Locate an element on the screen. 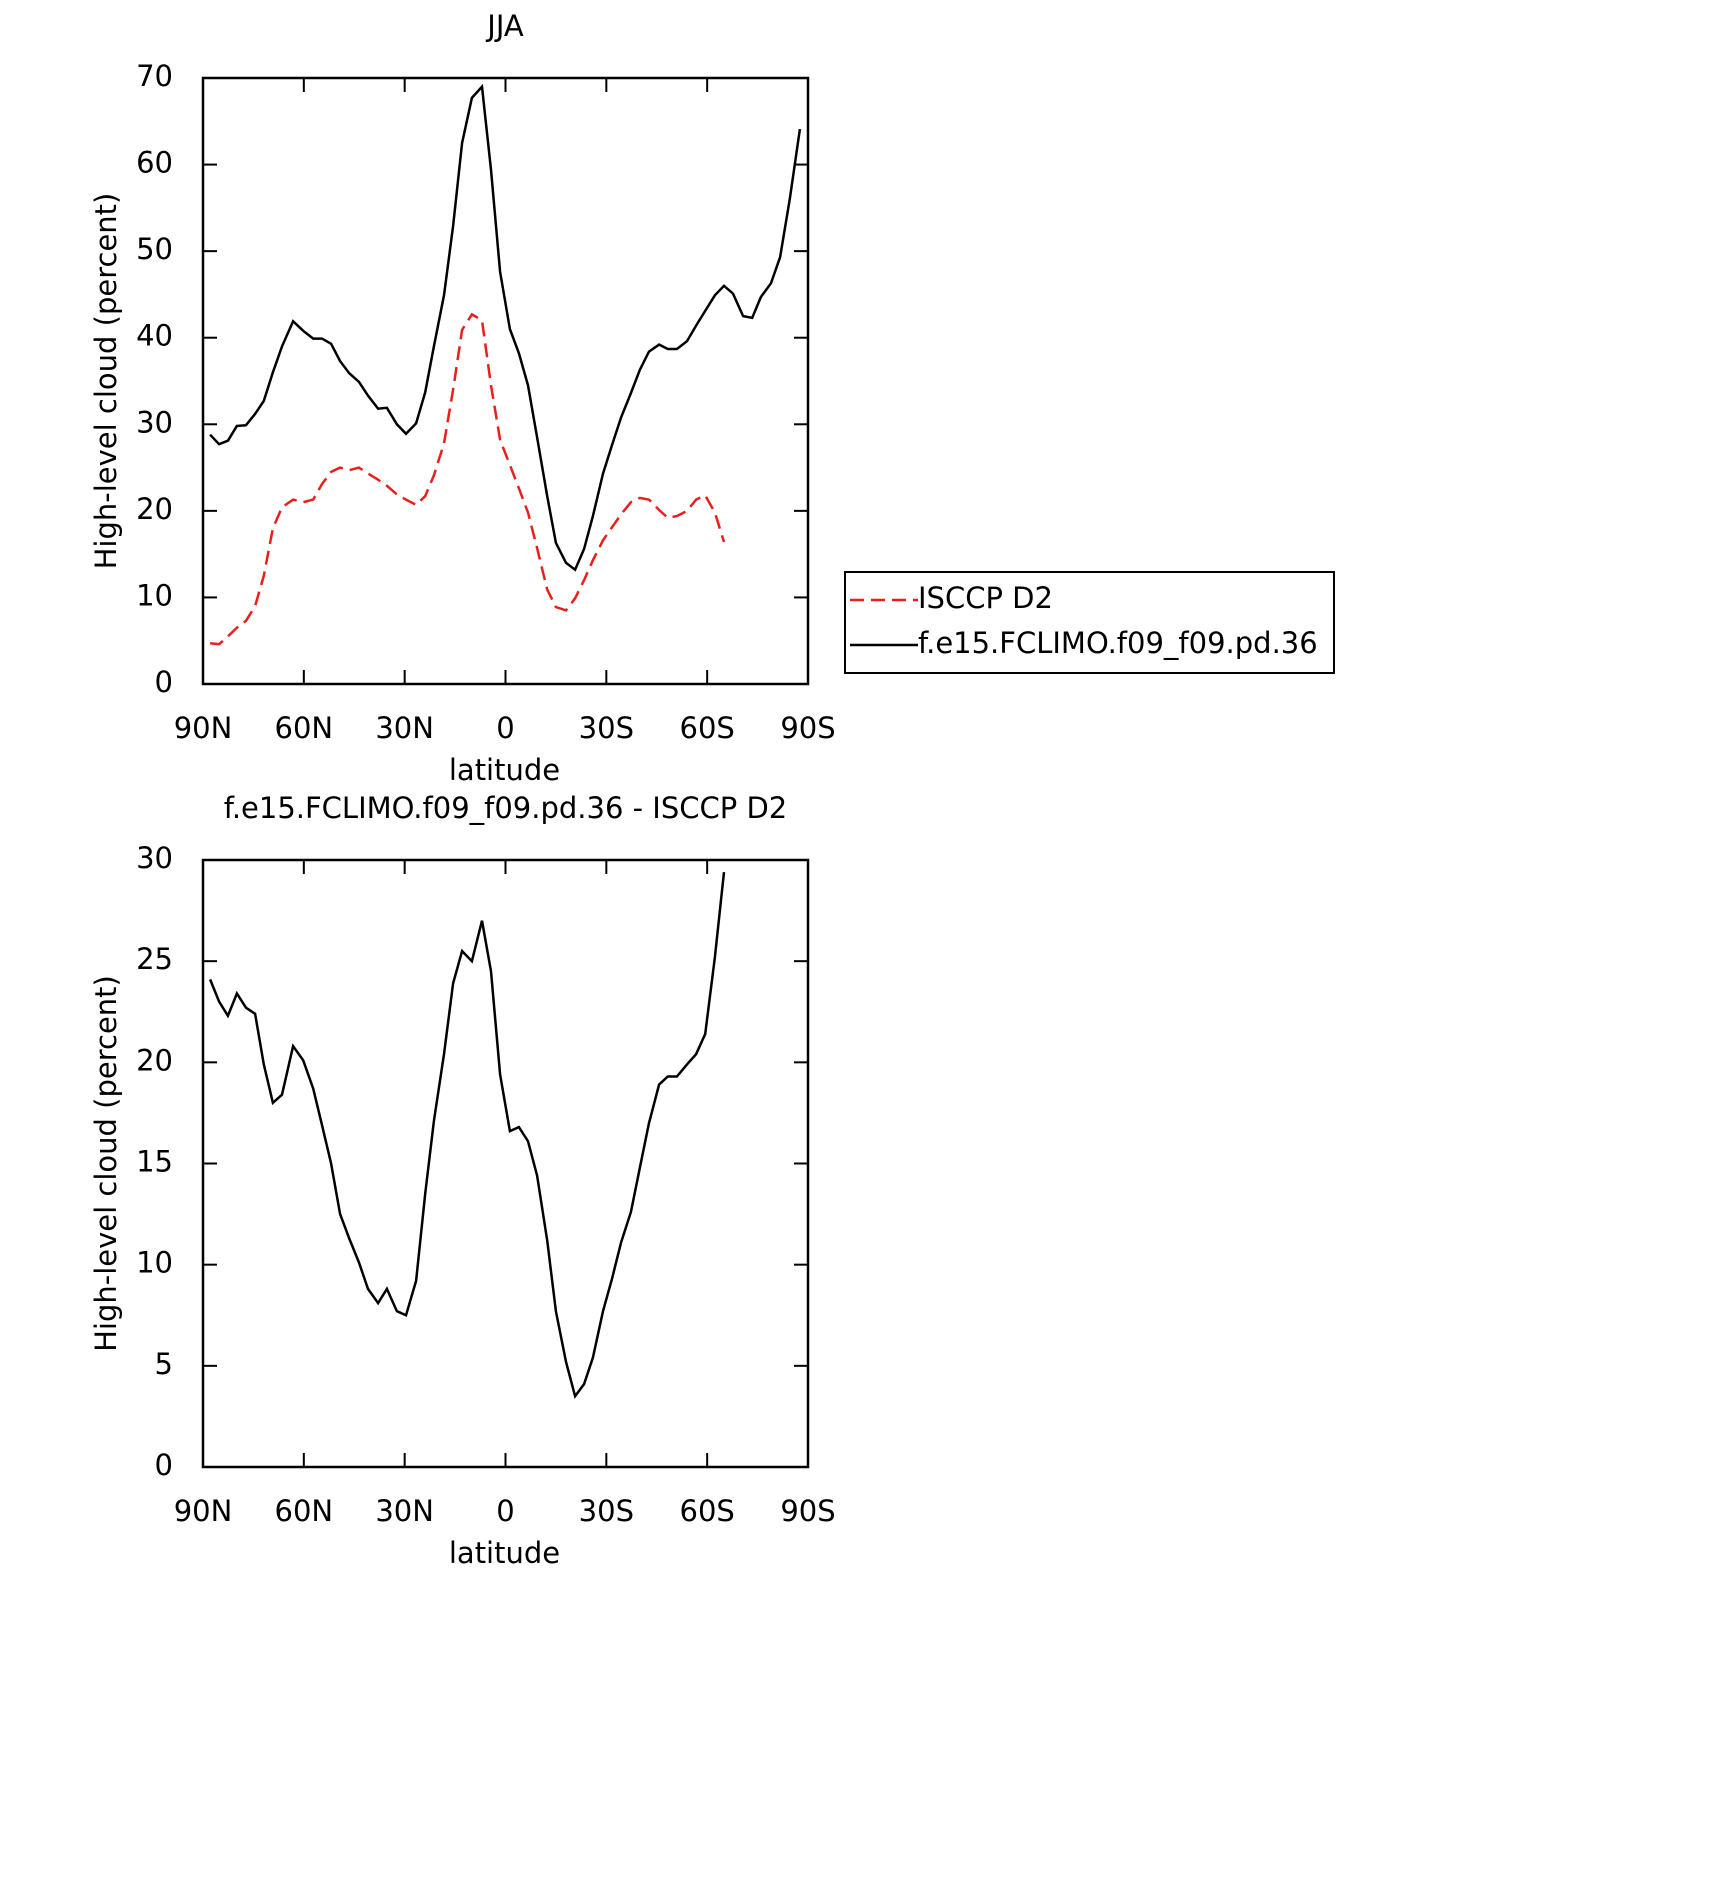  y-tick-label: 5 is located at coordinates (164, 1364).